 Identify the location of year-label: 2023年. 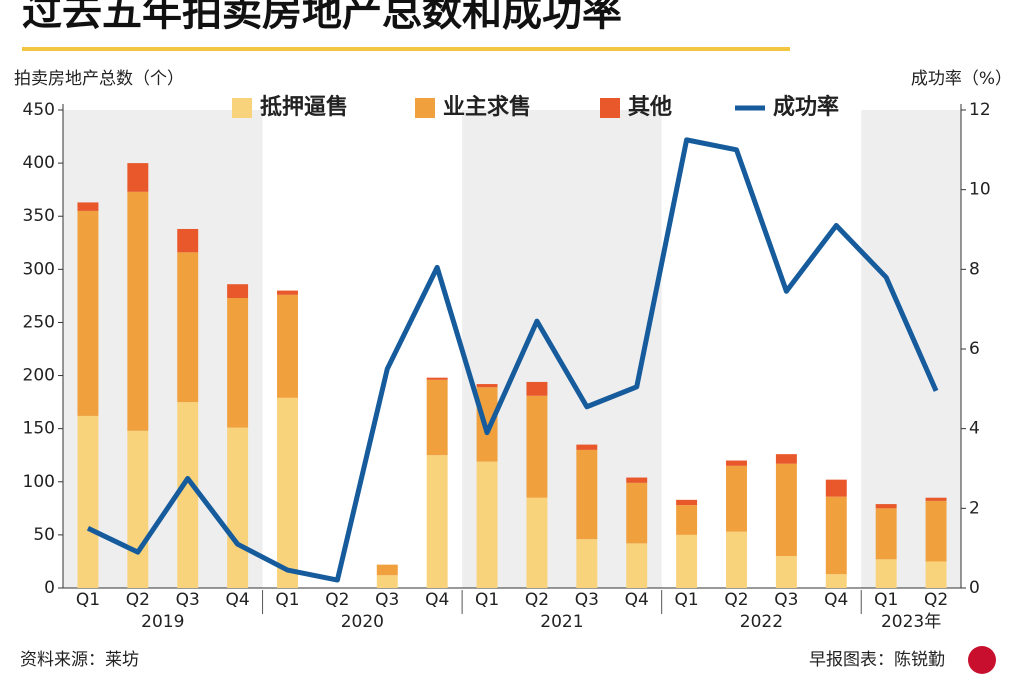
(911, 622).